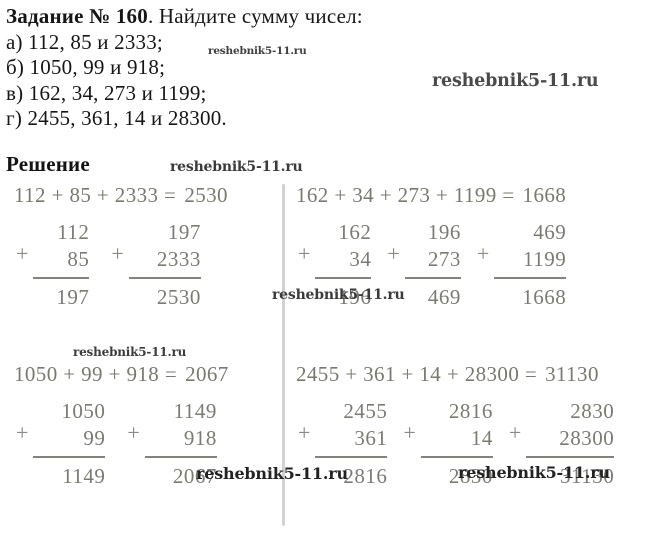  I want to click on long-addition-step: + 112 85 197, so click(52, 265).